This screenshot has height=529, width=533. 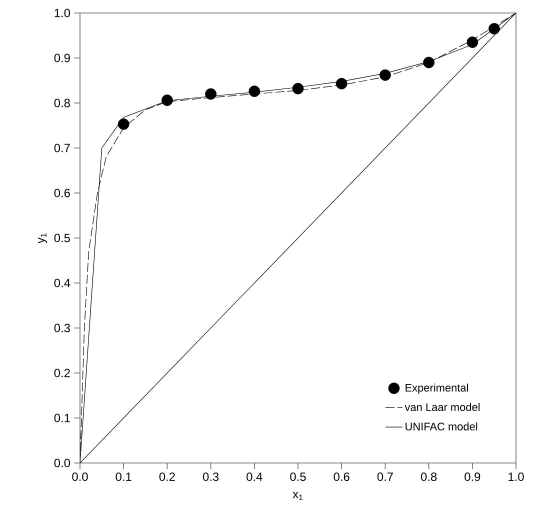 What do you see at coordinates (442, 407) in the screenshot?
I see `legend-label: van Laar model` at bounding box center [442, 407].